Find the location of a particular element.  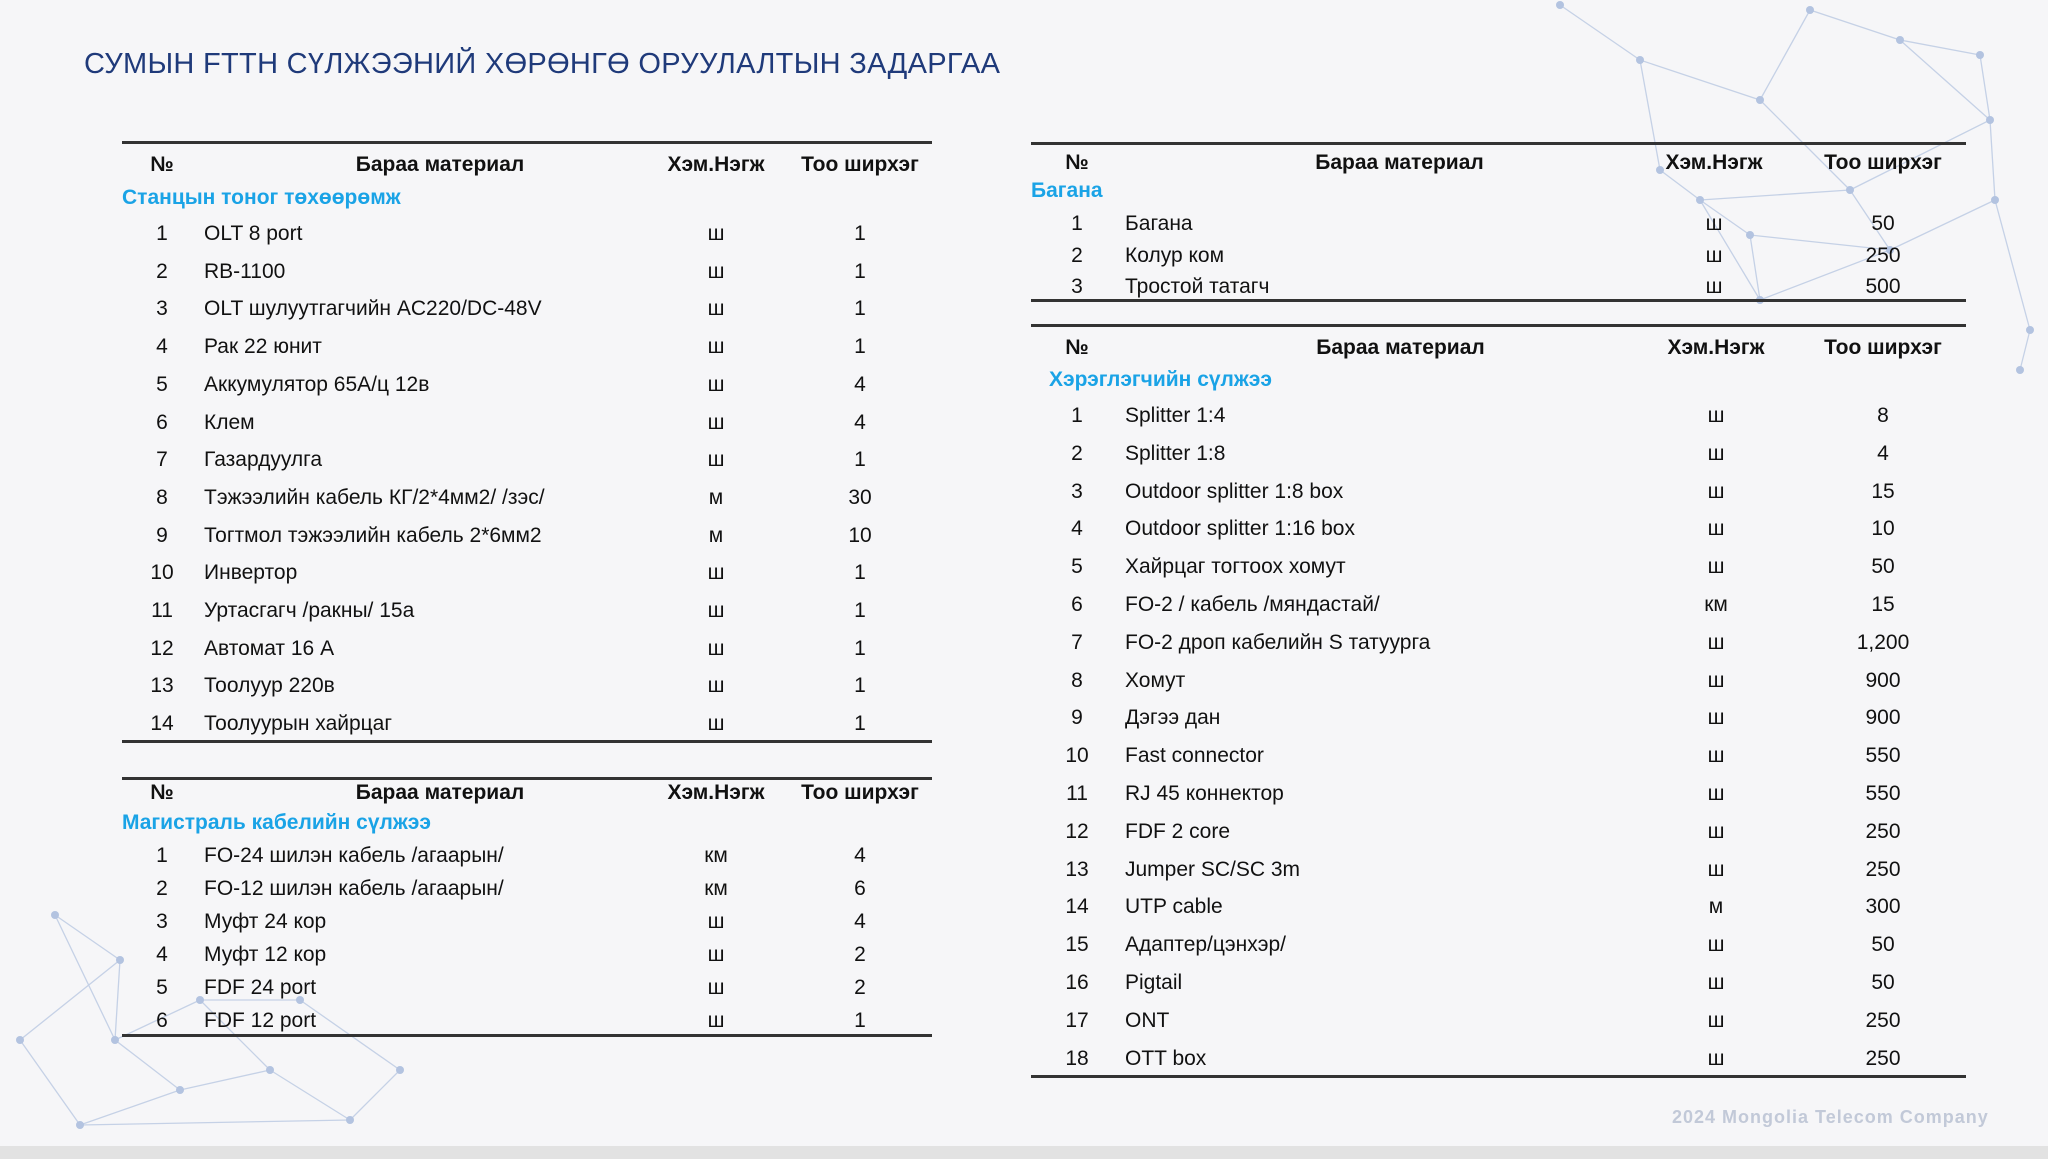

row-no: 10 is located at coordinates (162, 573).